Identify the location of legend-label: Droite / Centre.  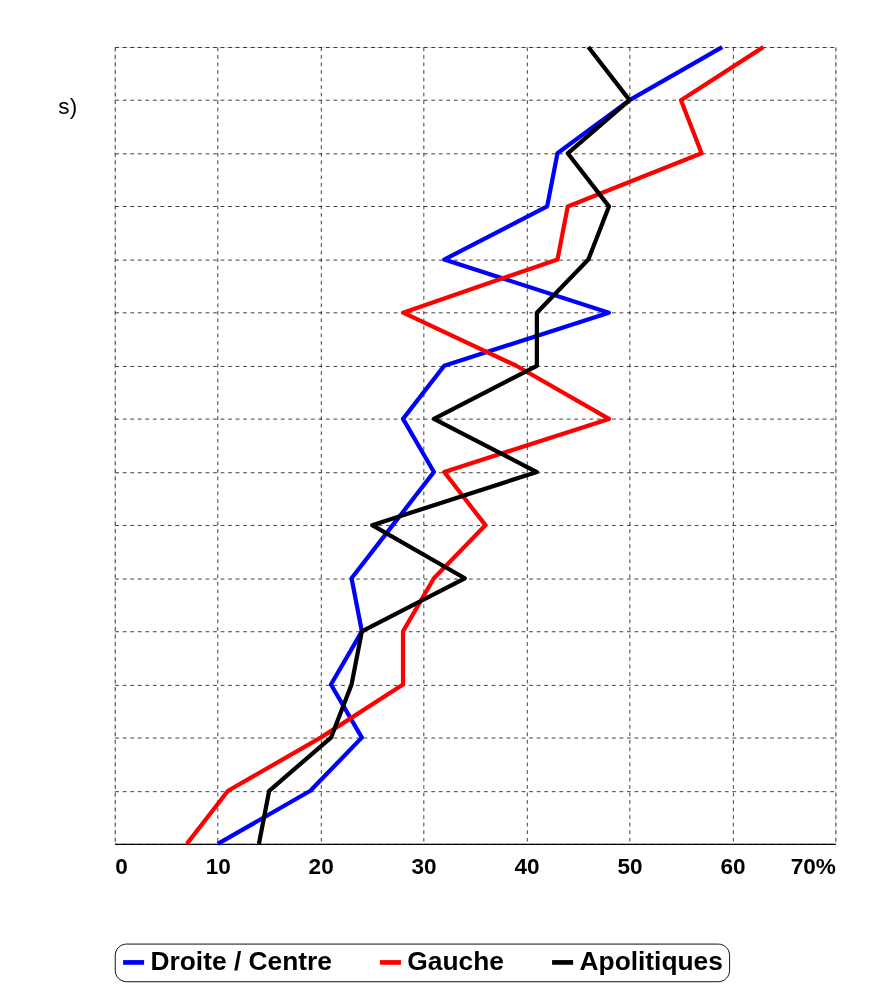
(241, 960).